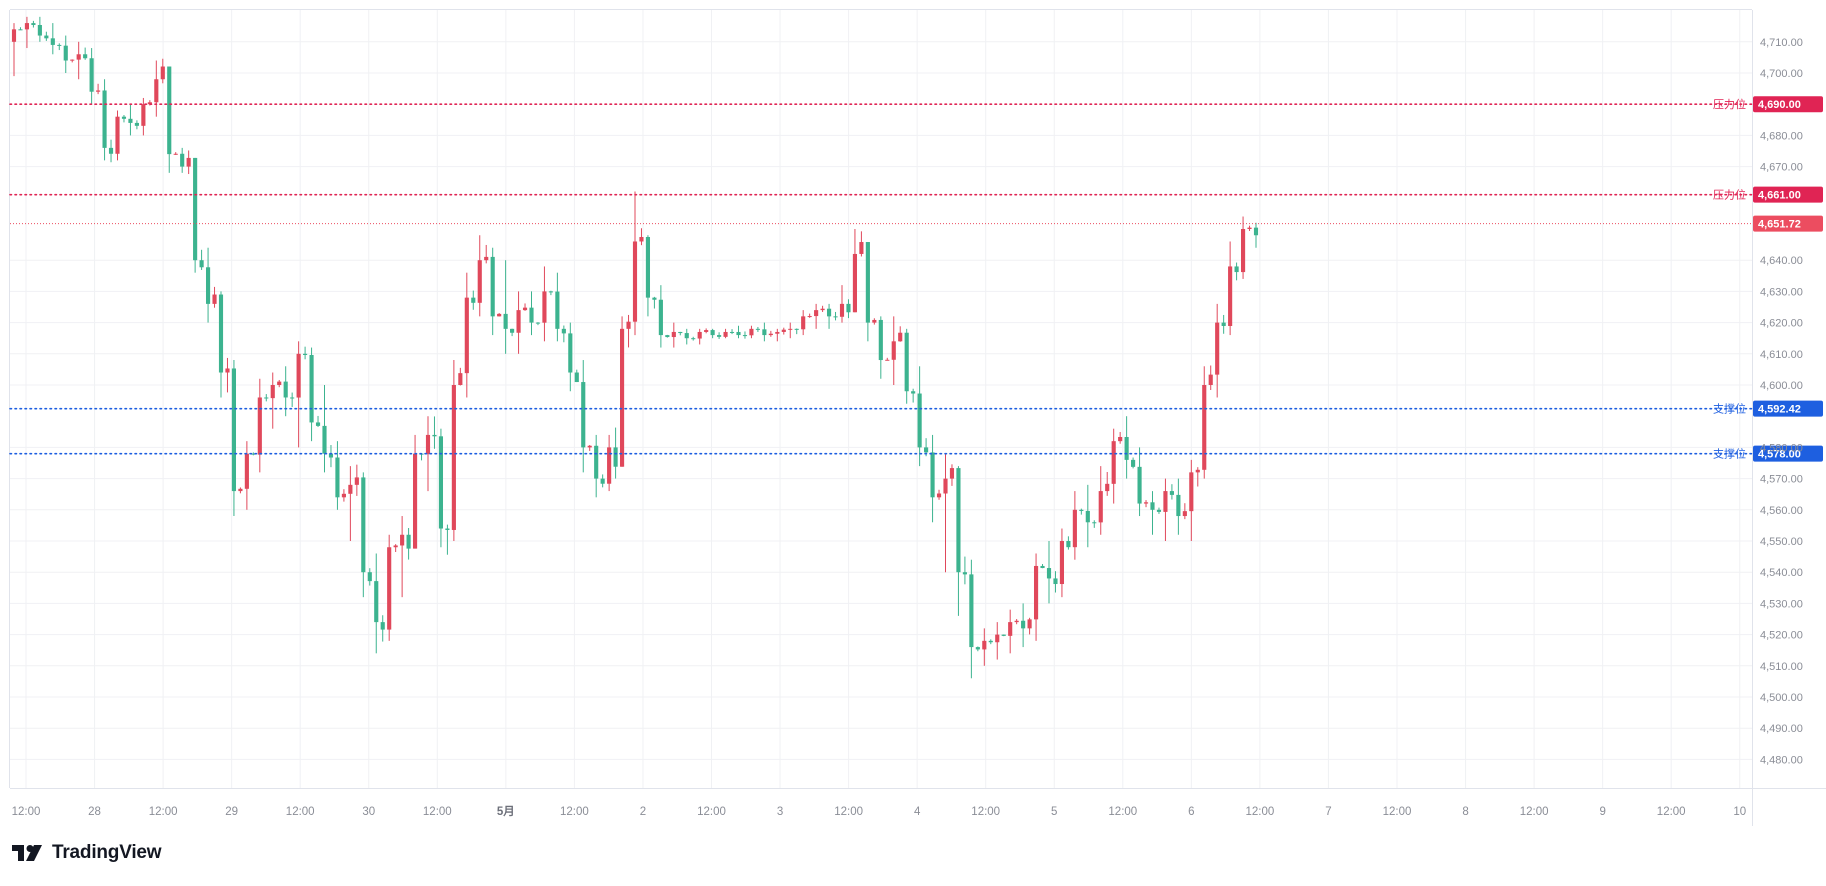 The width and height of the screenshot is (1826, 886). I want to click on time-tick-label: 4, so click(917, 812).